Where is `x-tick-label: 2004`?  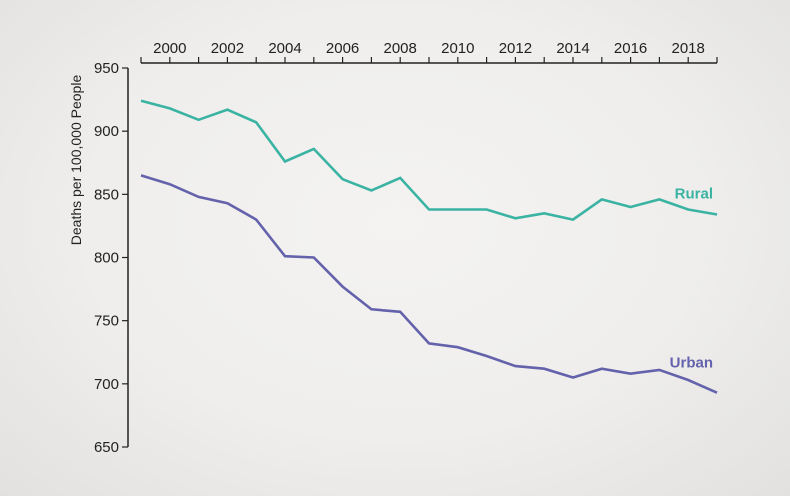 x-tick-label: 2004 is located at coordinates (284, 48).